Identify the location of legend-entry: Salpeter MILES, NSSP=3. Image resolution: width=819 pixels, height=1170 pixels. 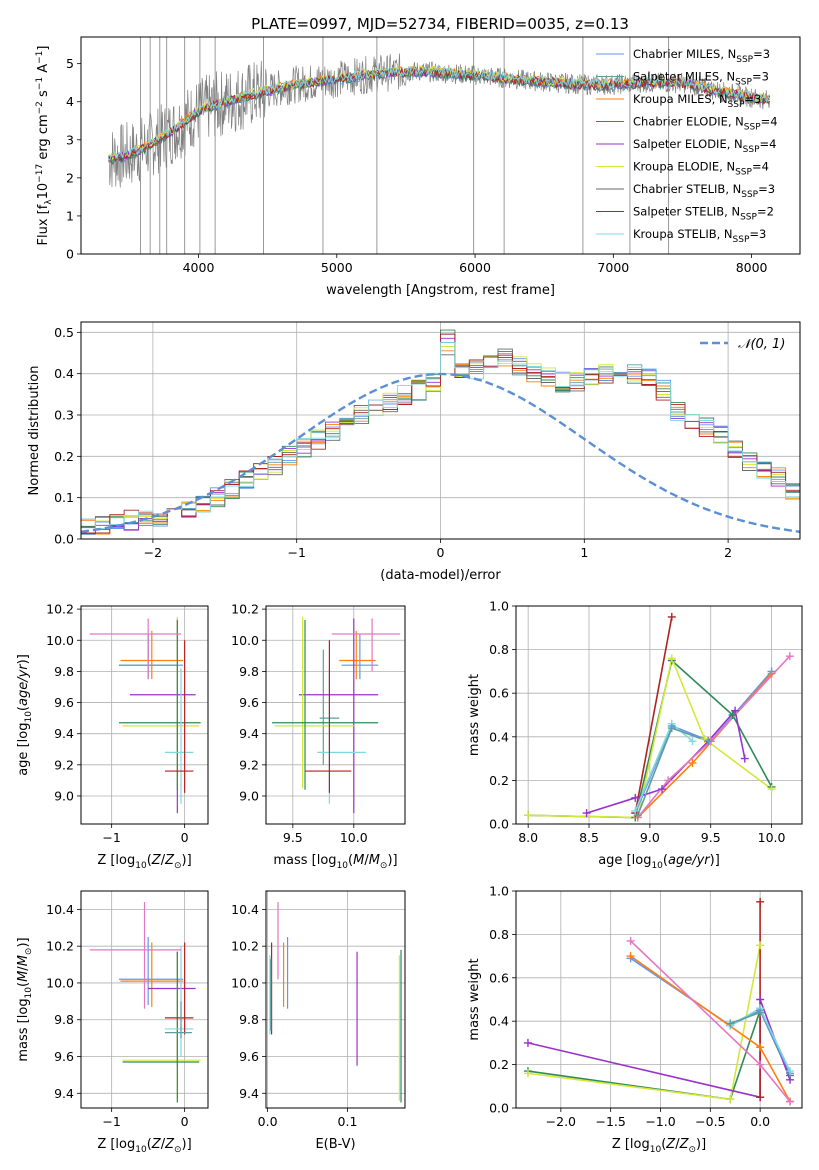
(701, 79).